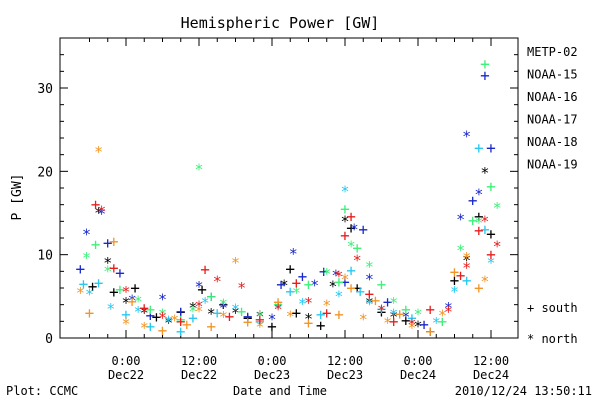  Describe the element at coordinates (42, 391) in the screenshot. I see `plot-credit: Plot: CCMC` at that location.